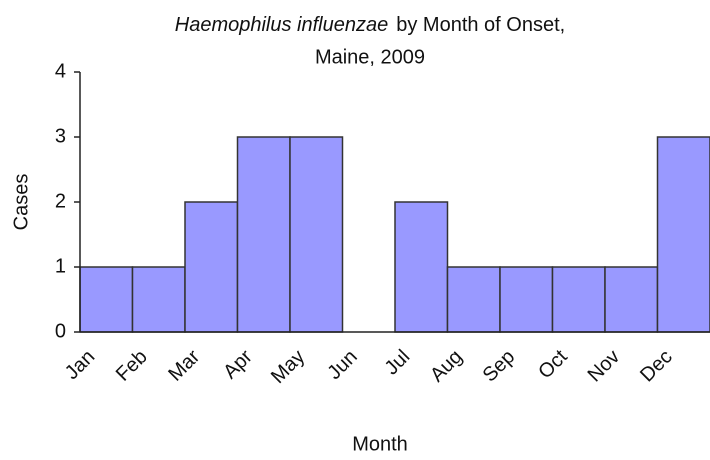  What do you see at coordinates (288, 367) in the screenshot?
I see `x-tick-label: May` at bounding box center [288, 367].